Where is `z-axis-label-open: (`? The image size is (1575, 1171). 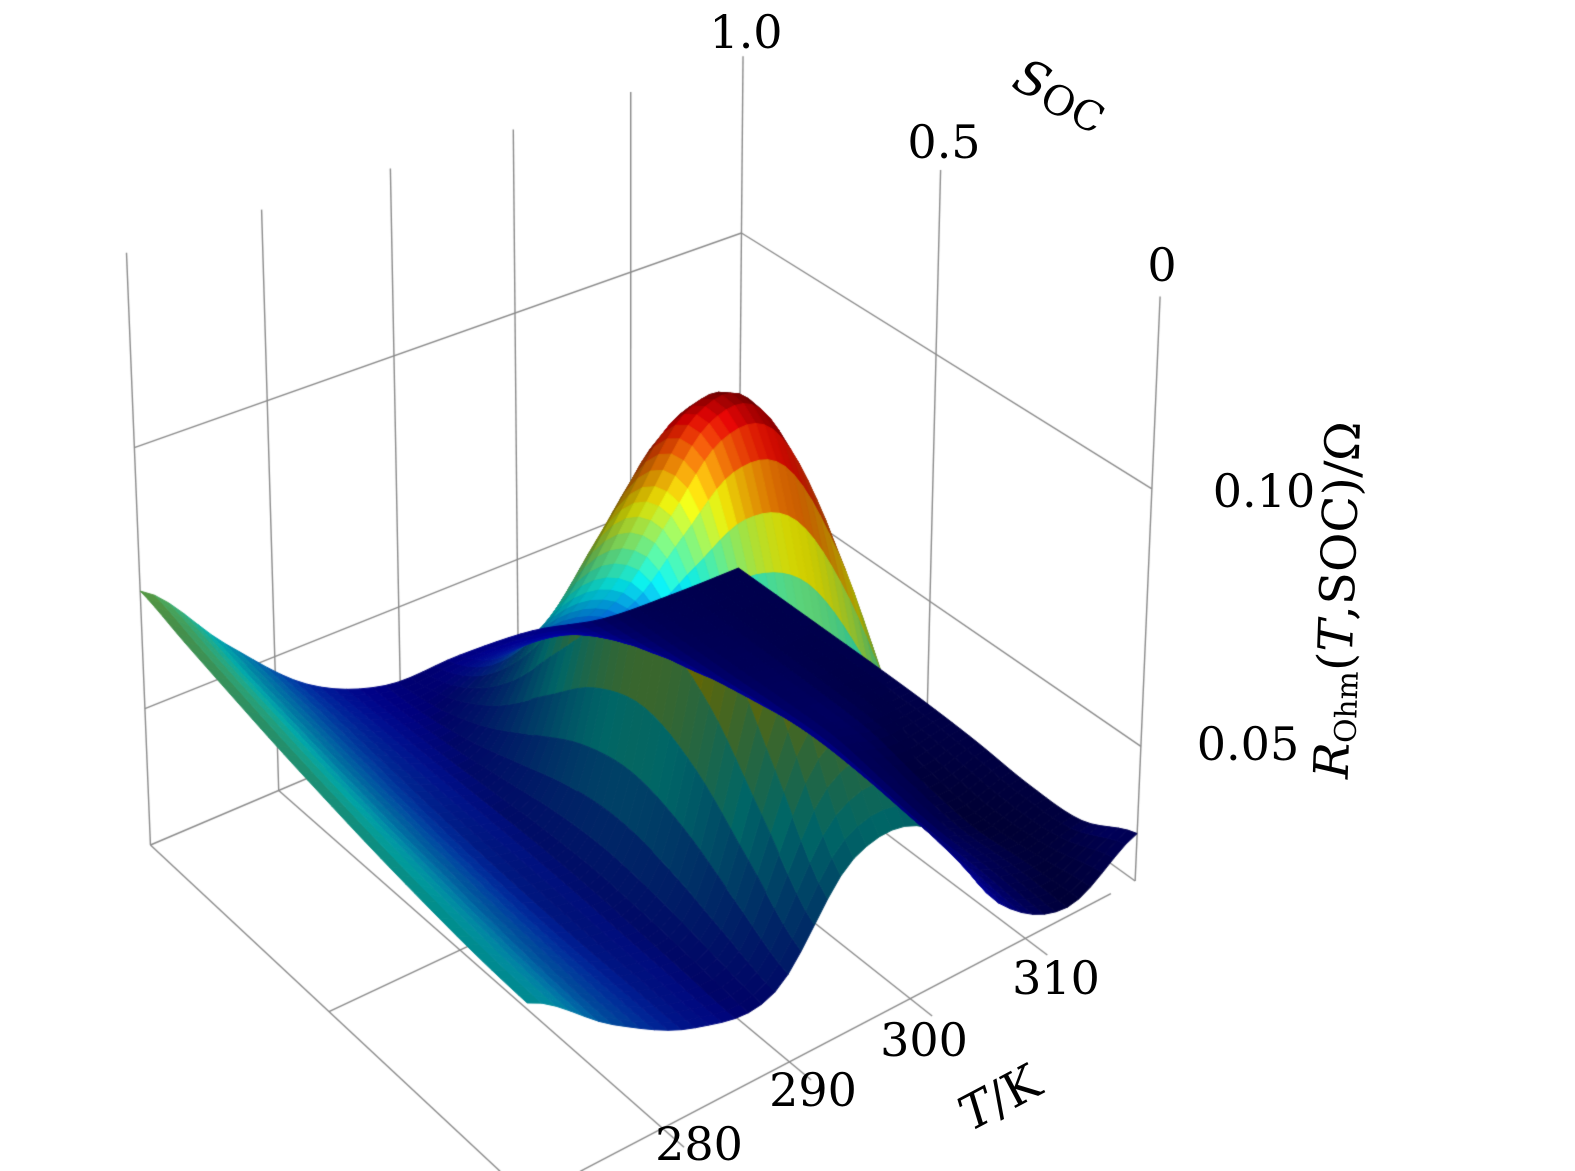
z-axis-label-open: ( is located at coordinates (1336, 661).